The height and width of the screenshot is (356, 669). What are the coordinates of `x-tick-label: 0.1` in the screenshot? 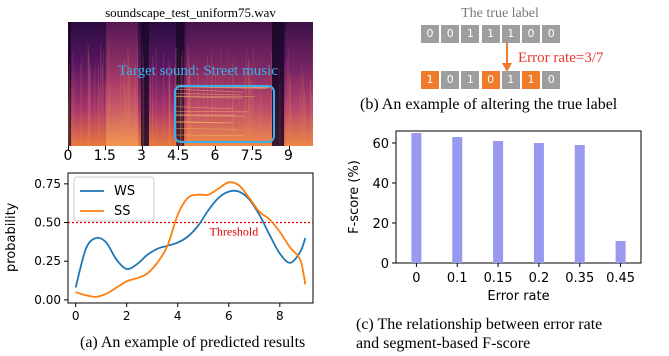 It's located at (457, 278).